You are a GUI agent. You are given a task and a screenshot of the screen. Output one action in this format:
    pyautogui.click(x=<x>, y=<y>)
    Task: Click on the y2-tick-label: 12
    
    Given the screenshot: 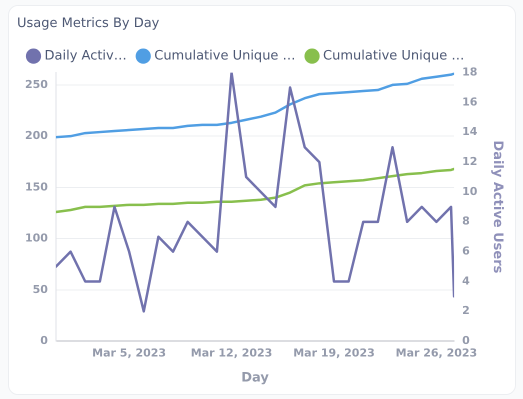 What is the action you would take?
    pyautogui.click(x=470, y=161)
    